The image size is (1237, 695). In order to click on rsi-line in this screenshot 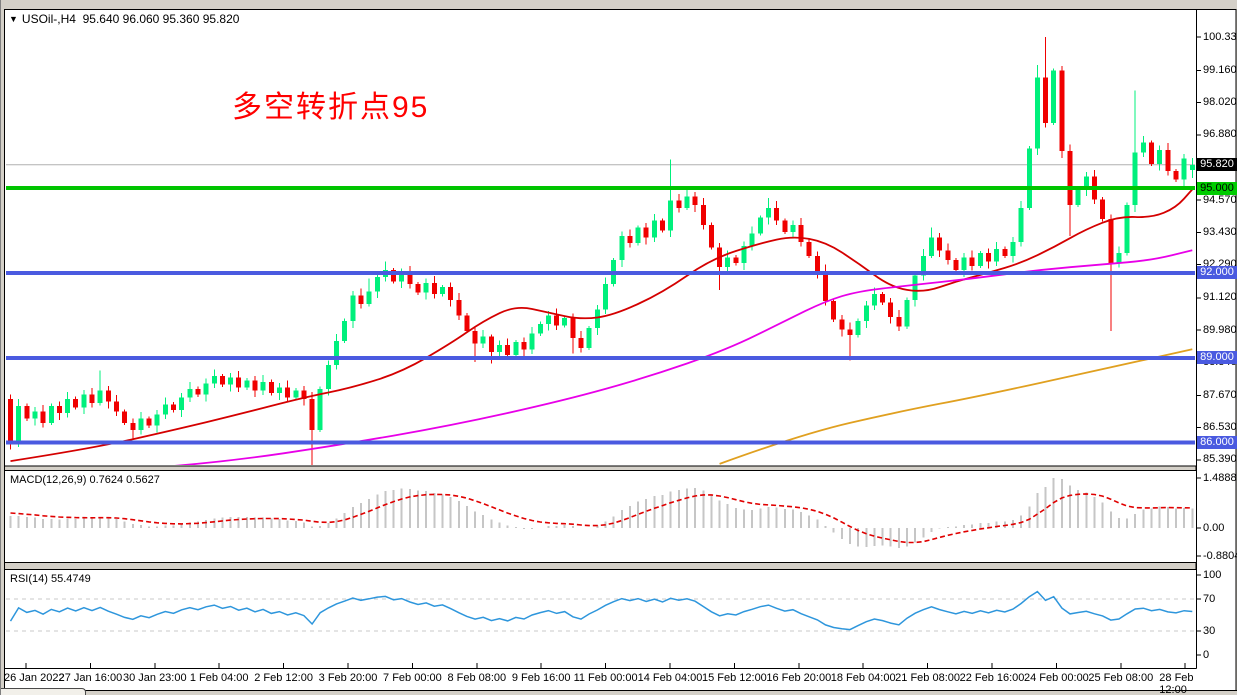, I will do `click(601, 610)`.